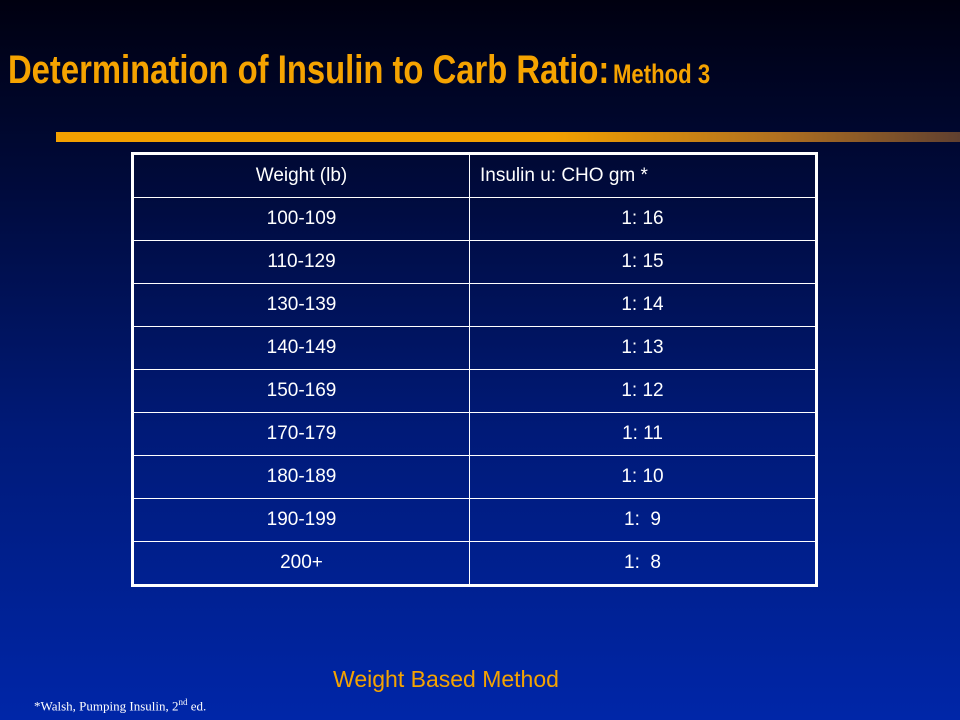 The width and height of the screenshot is (960, 720). I want to click on weight-cell: 190-199, so click(301, 520).